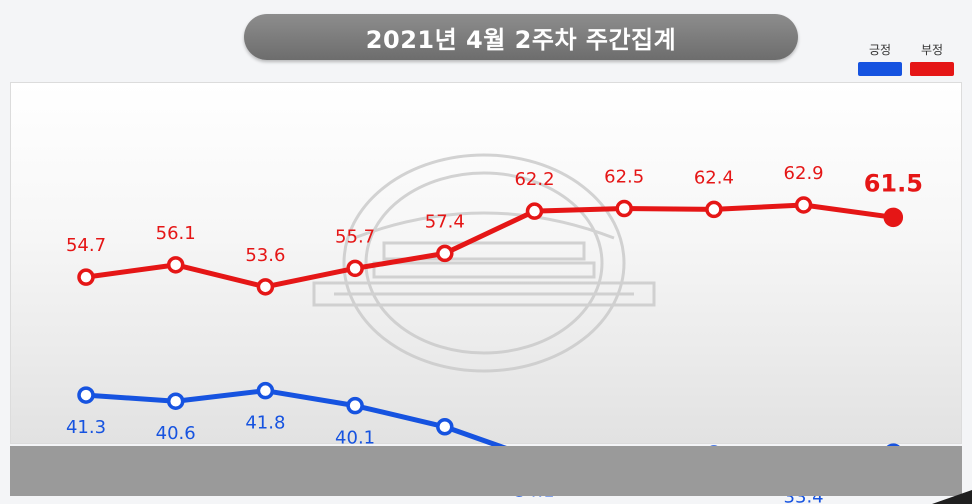  What do you see at coordinates (906, 62) in the screenshot?
I see `legend: 긍정 부정` at bounding box center [906, 62].